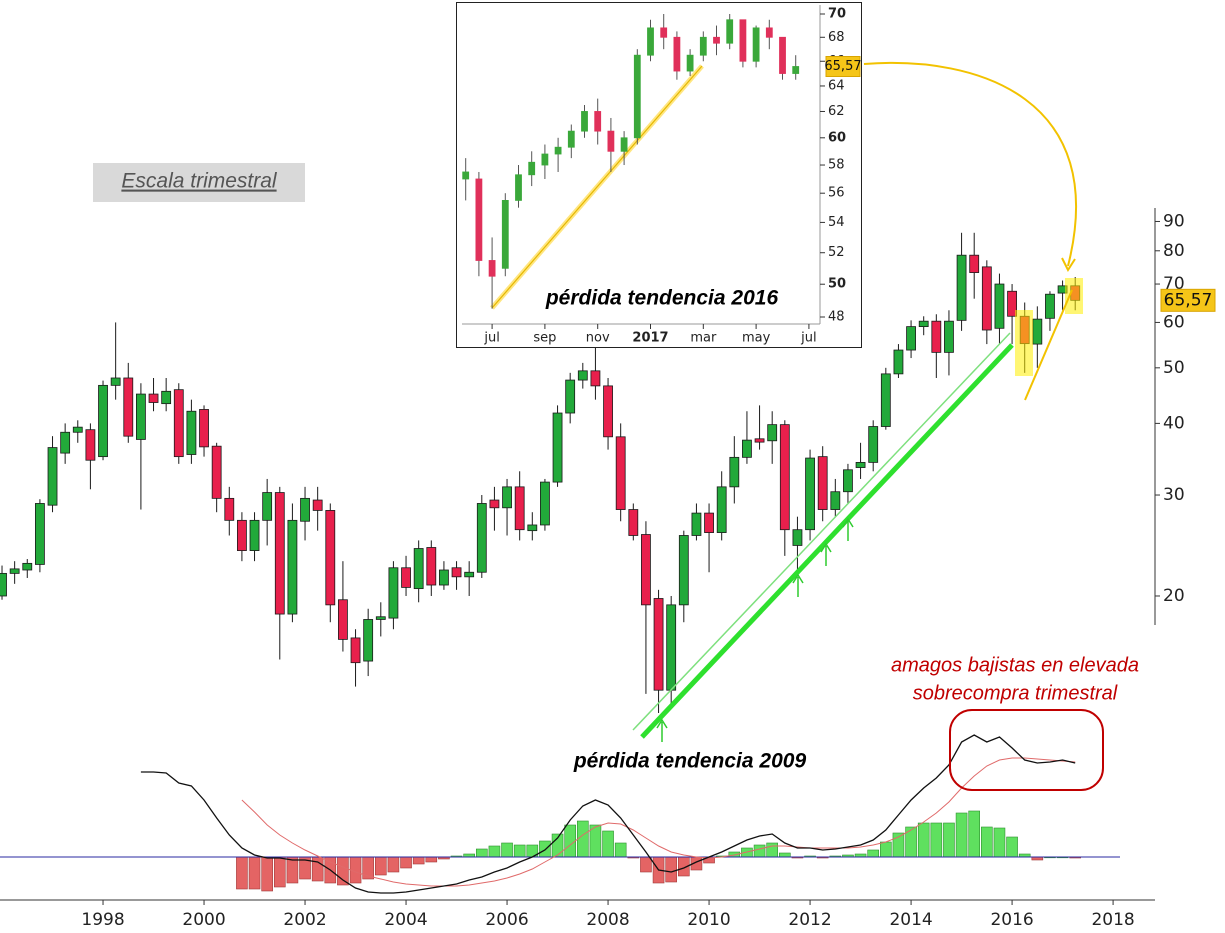  What do you see at coordinates (1026, 750) in the screenshot?
I see `callout-box` at bounding box center [1026, 750].